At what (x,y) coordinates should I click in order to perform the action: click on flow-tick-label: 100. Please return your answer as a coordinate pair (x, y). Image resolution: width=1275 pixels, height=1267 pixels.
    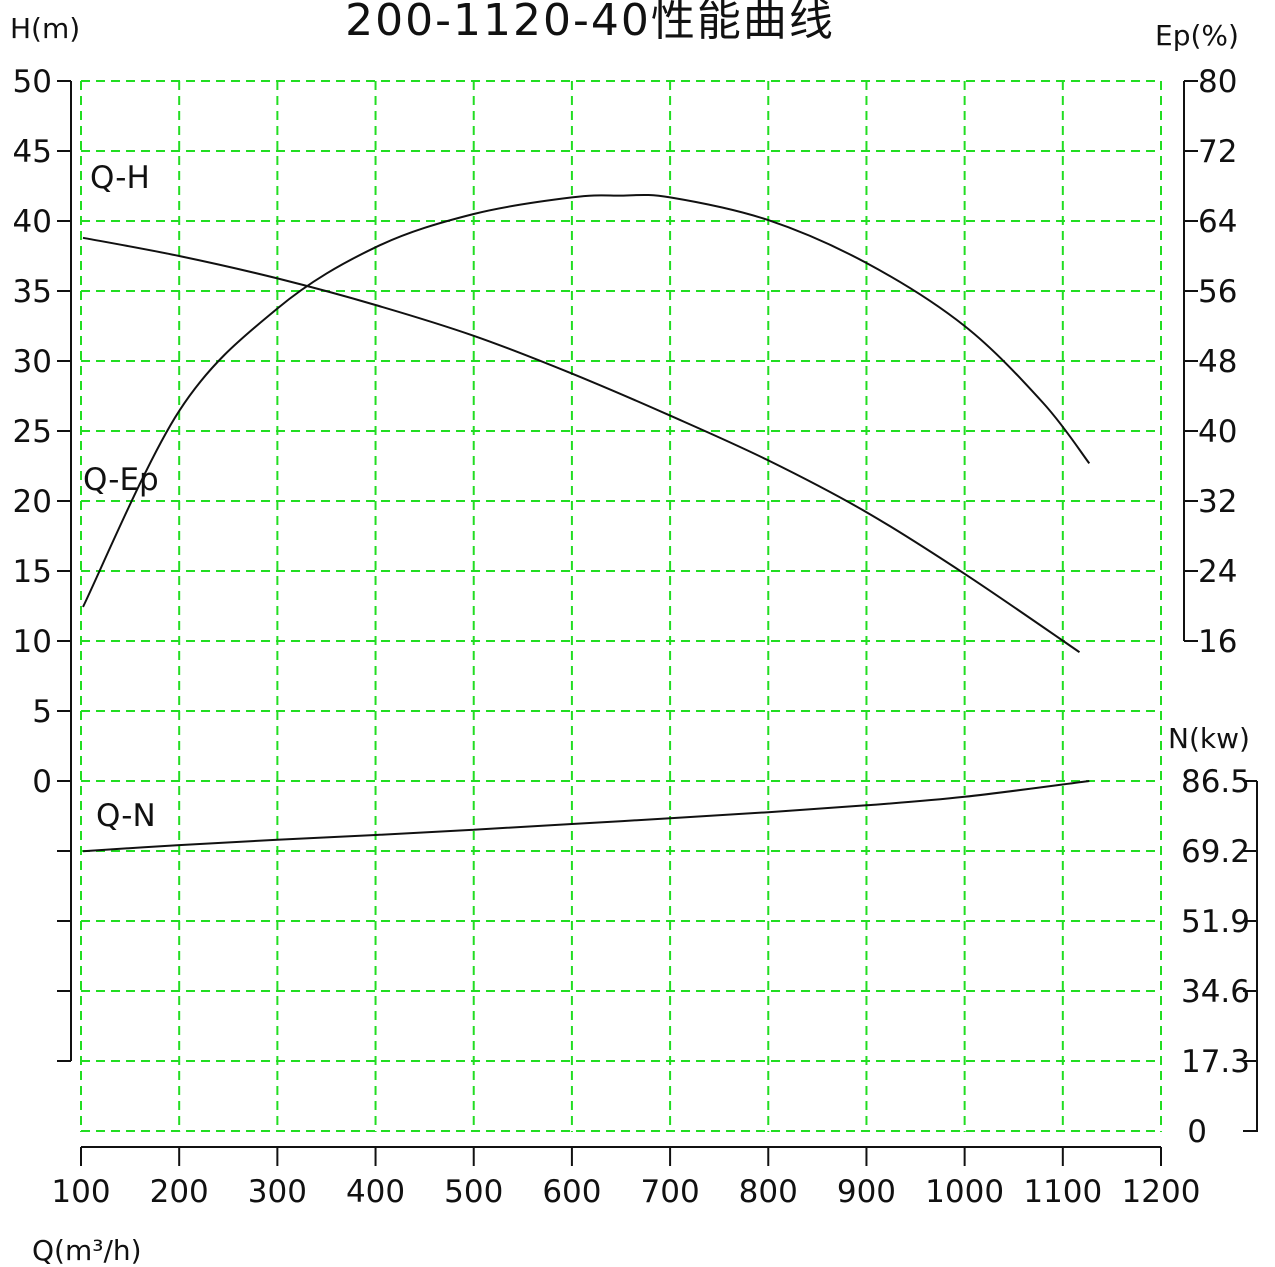
    Looking at the image, I should click on (80, 1192).